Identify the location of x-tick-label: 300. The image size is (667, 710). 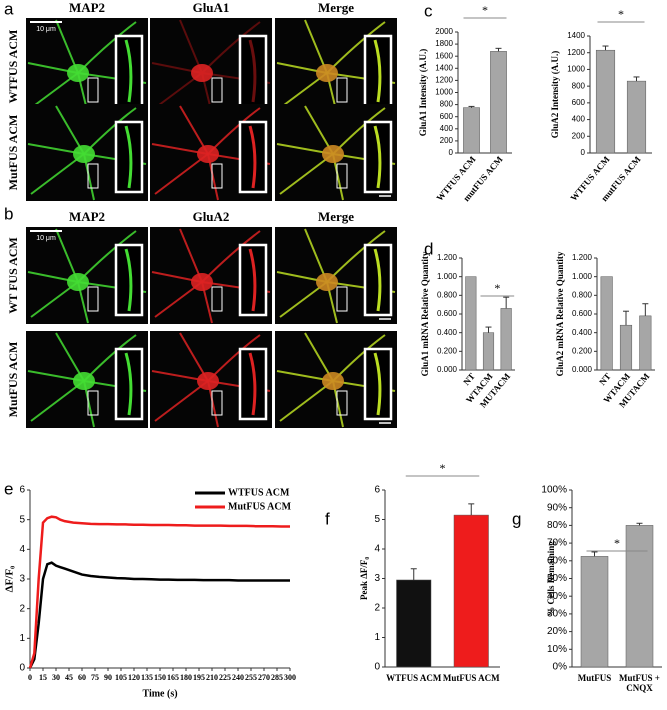
(290, 677).